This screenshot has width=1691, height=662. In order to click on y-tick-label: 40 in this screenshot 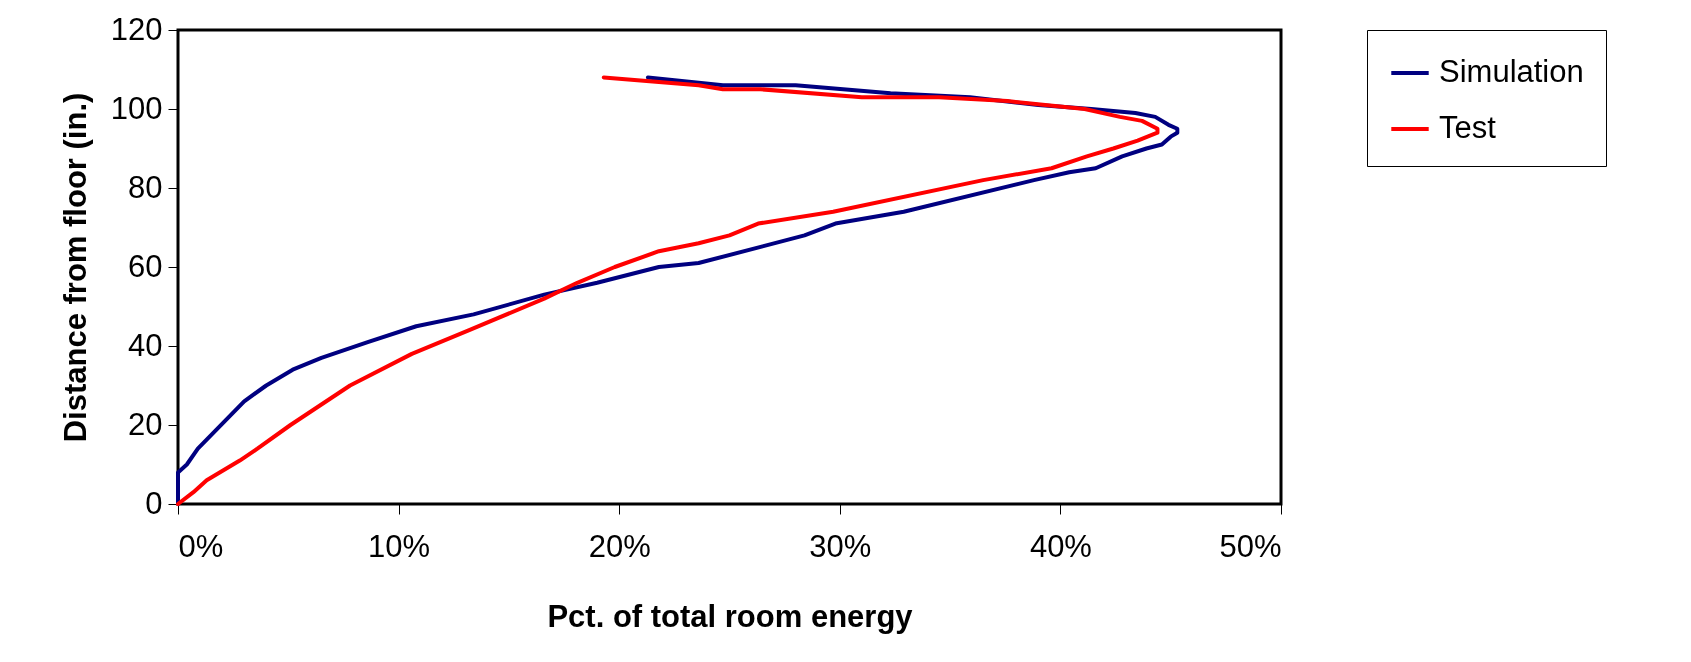, I will do `click(145, 345)`.